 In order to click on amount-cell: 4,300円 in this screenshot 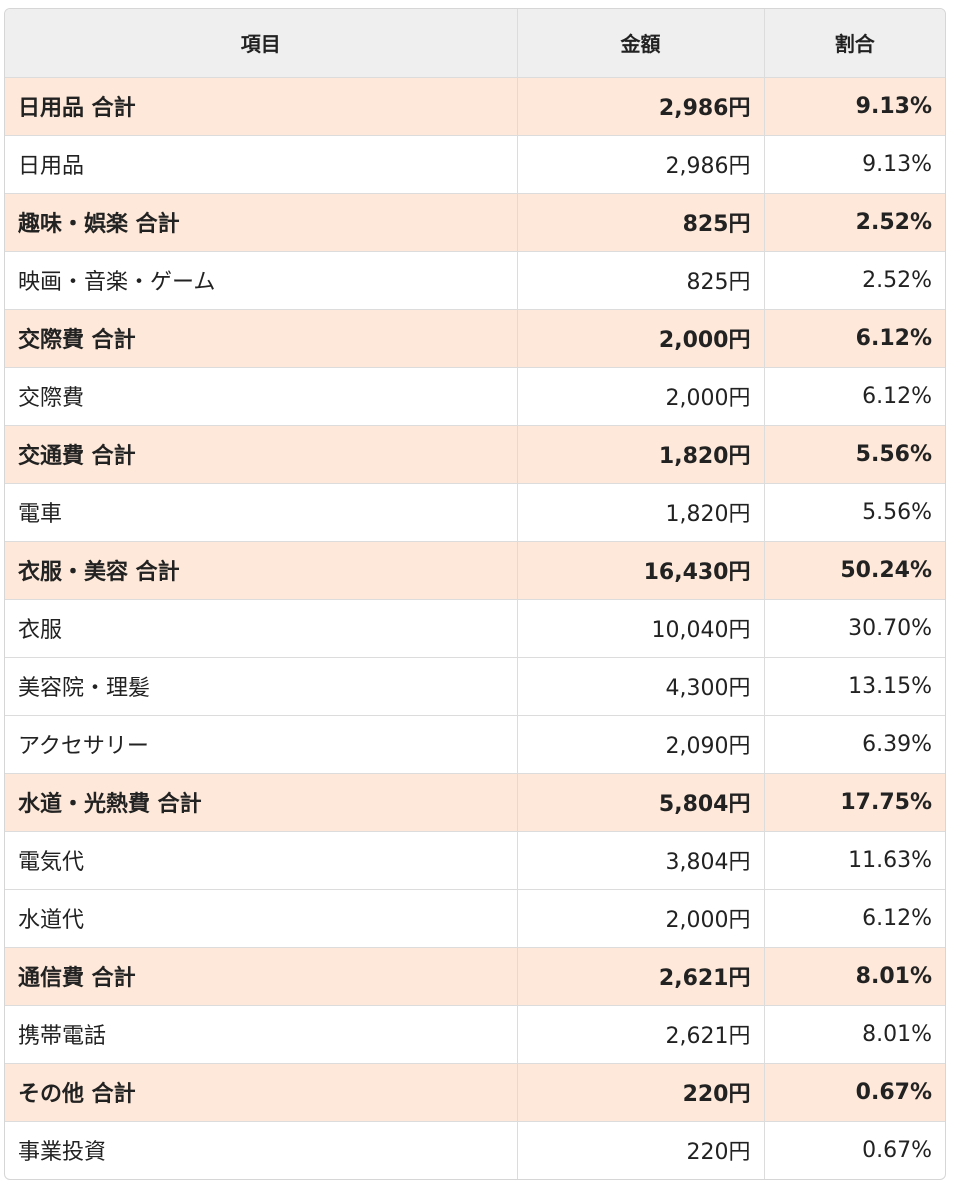, I will do `click(641, 686)`.